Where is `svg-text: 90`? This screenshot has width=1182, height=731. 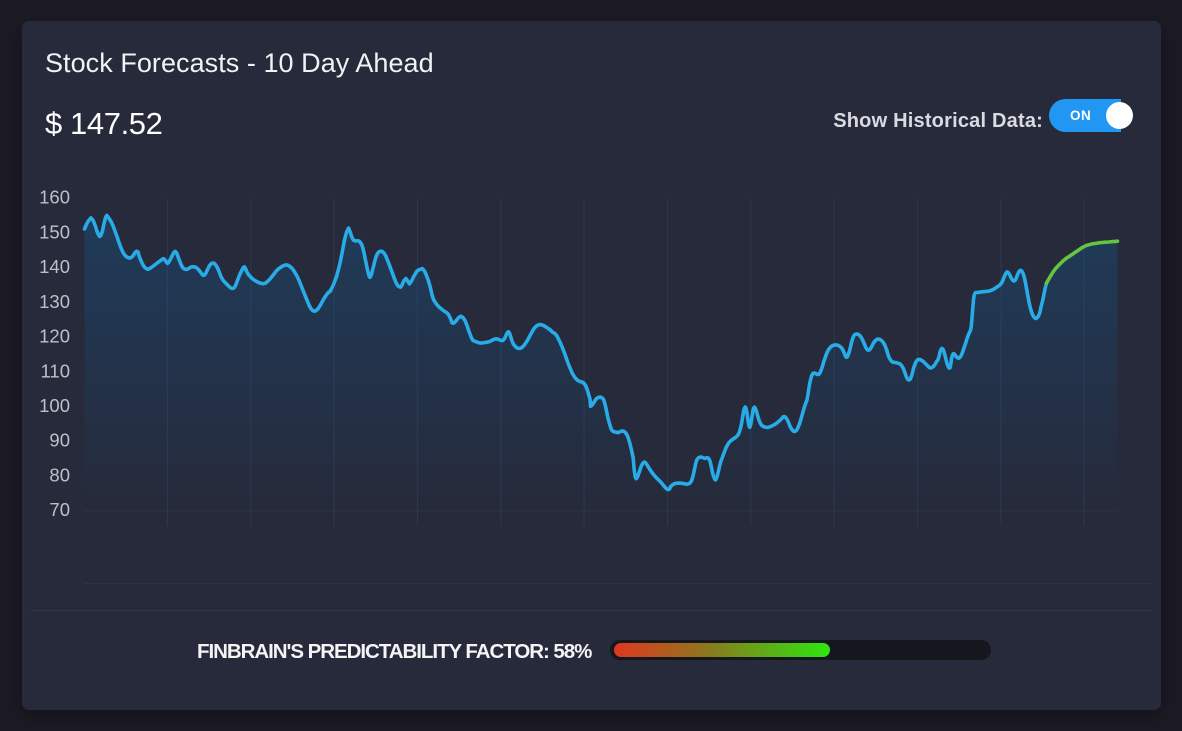
svg-text: 90 is located at coordinates (59, 440).